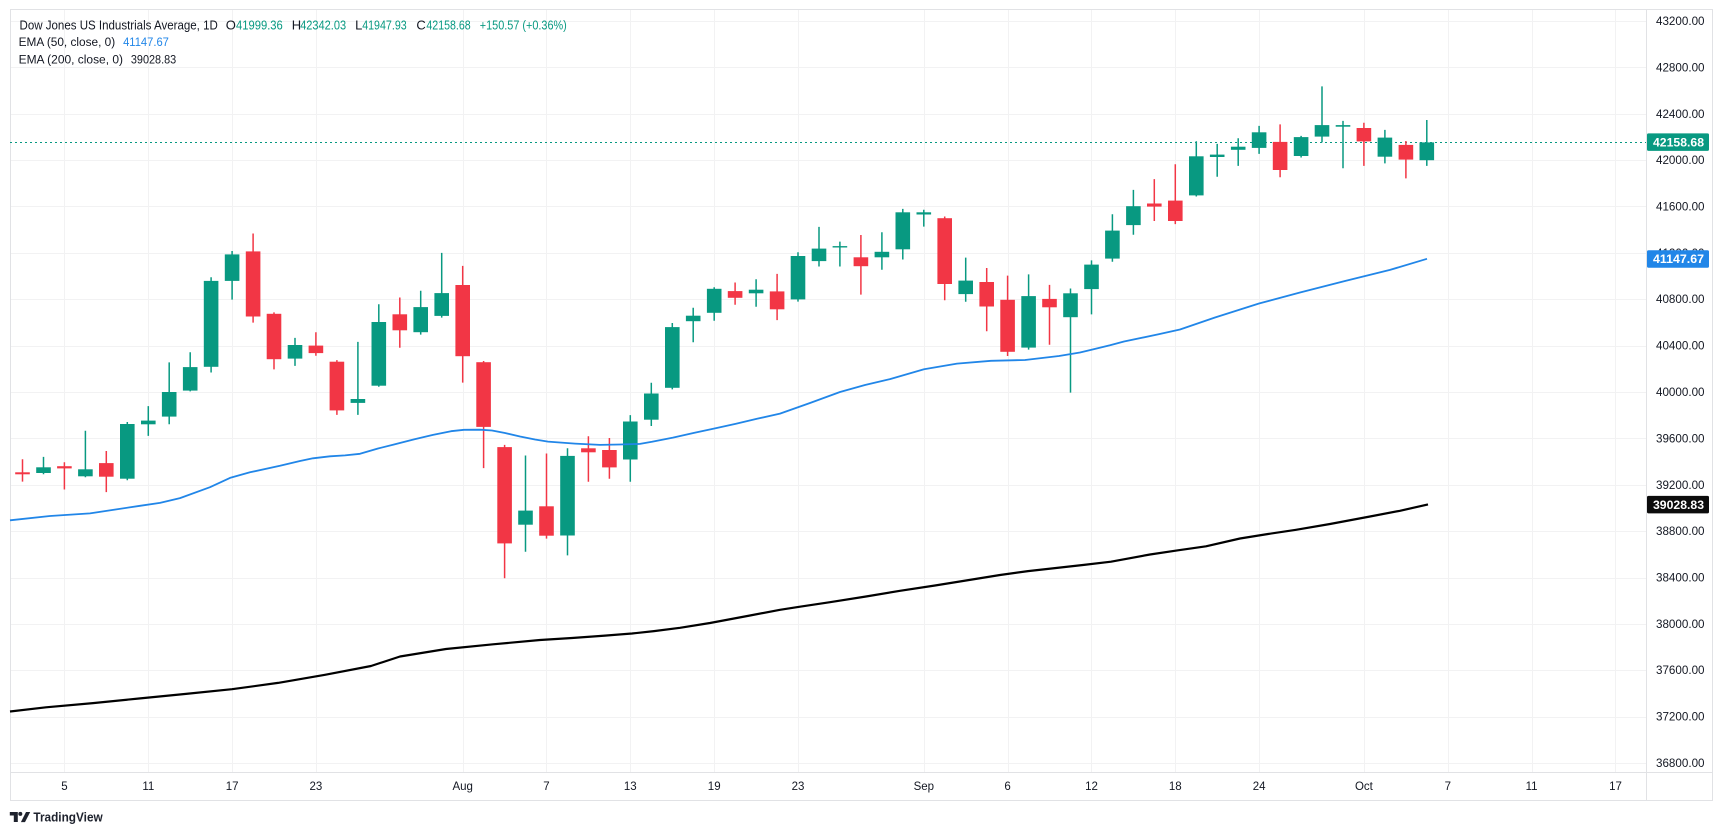 The width and height of the screenshot is (1723, 840). I want to click on svg-text: H, so click(296, 24).